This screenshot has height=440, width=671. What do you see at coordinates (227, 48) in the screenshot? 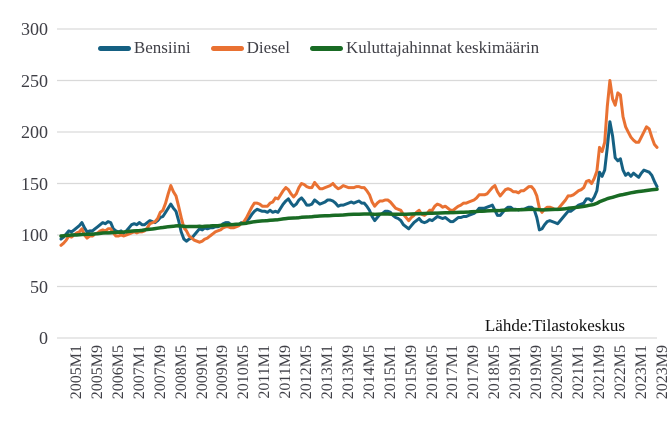
I see `diesel-line-swatch-icon` at bounding box center [227, 48].